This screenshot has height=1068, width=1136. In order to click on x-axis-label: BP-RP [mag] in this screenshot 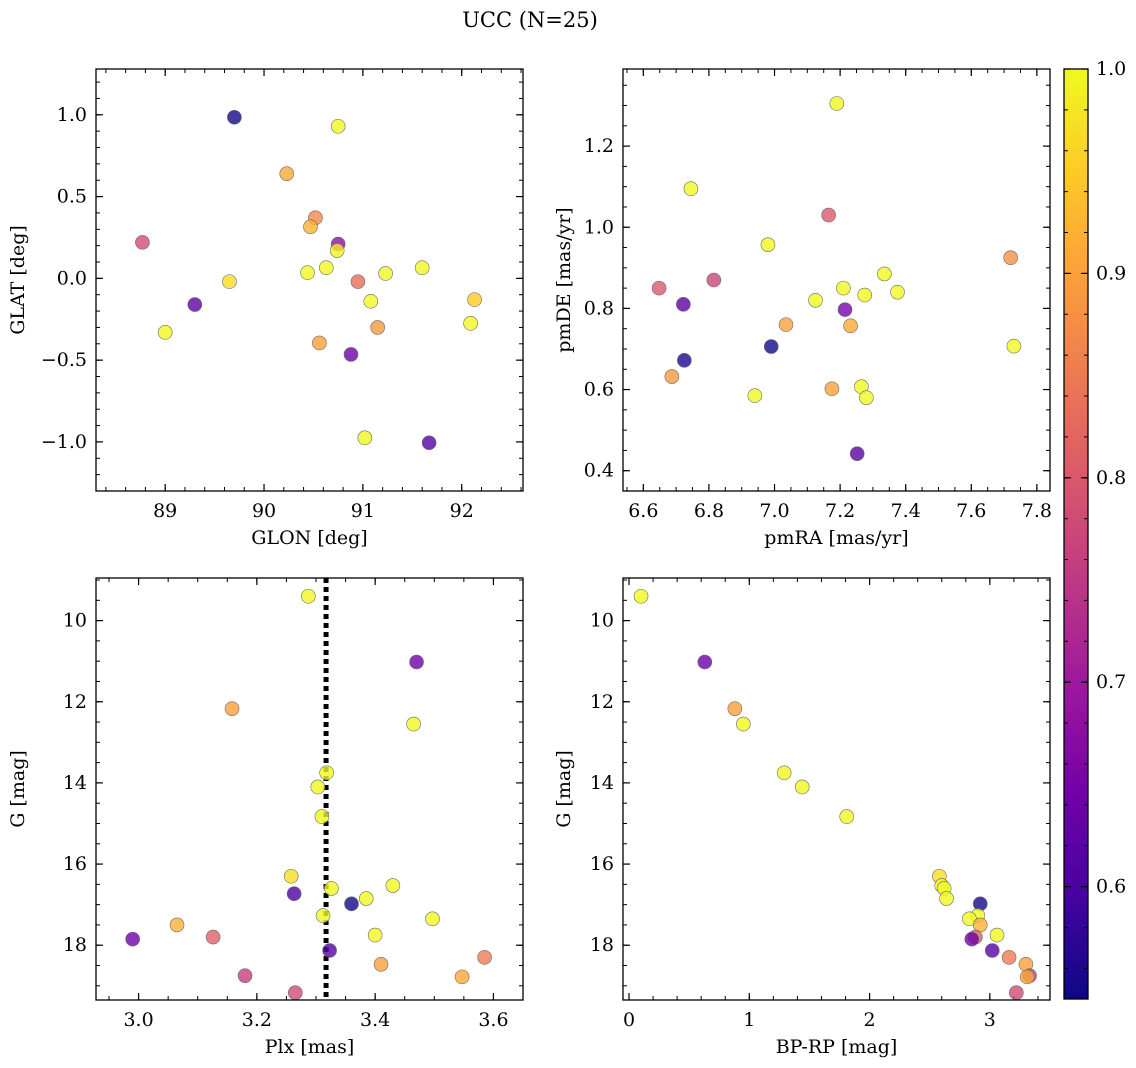, I will do `click(837, 1047)`.